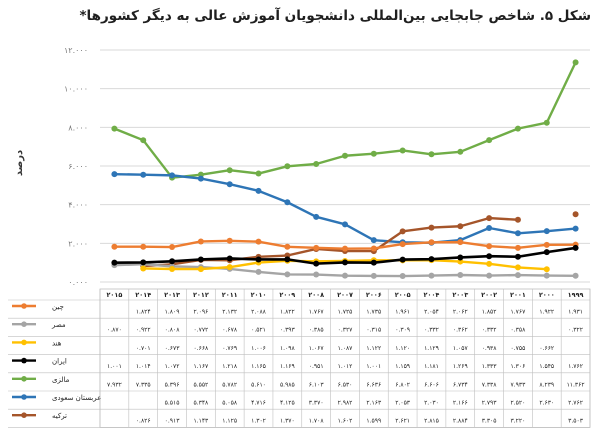  What do you see at coordinates (173, 348) in the screenshot?
I see `table-cell: ۰.۶۷۳` at bounding box center [173, 348].